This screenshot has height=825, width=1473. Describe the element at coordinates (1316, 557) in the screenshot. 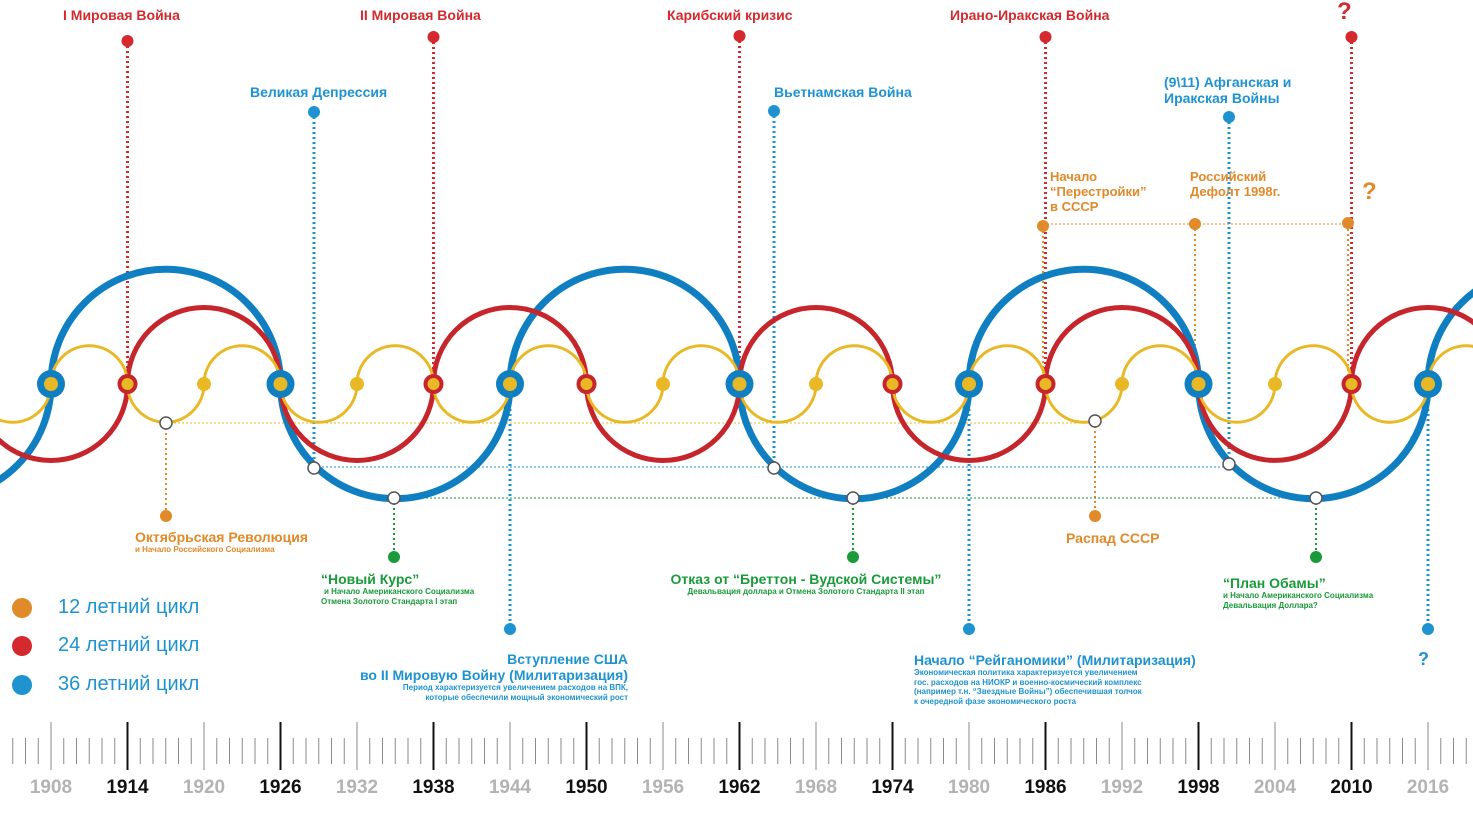

I see `marker-obama` at that location.